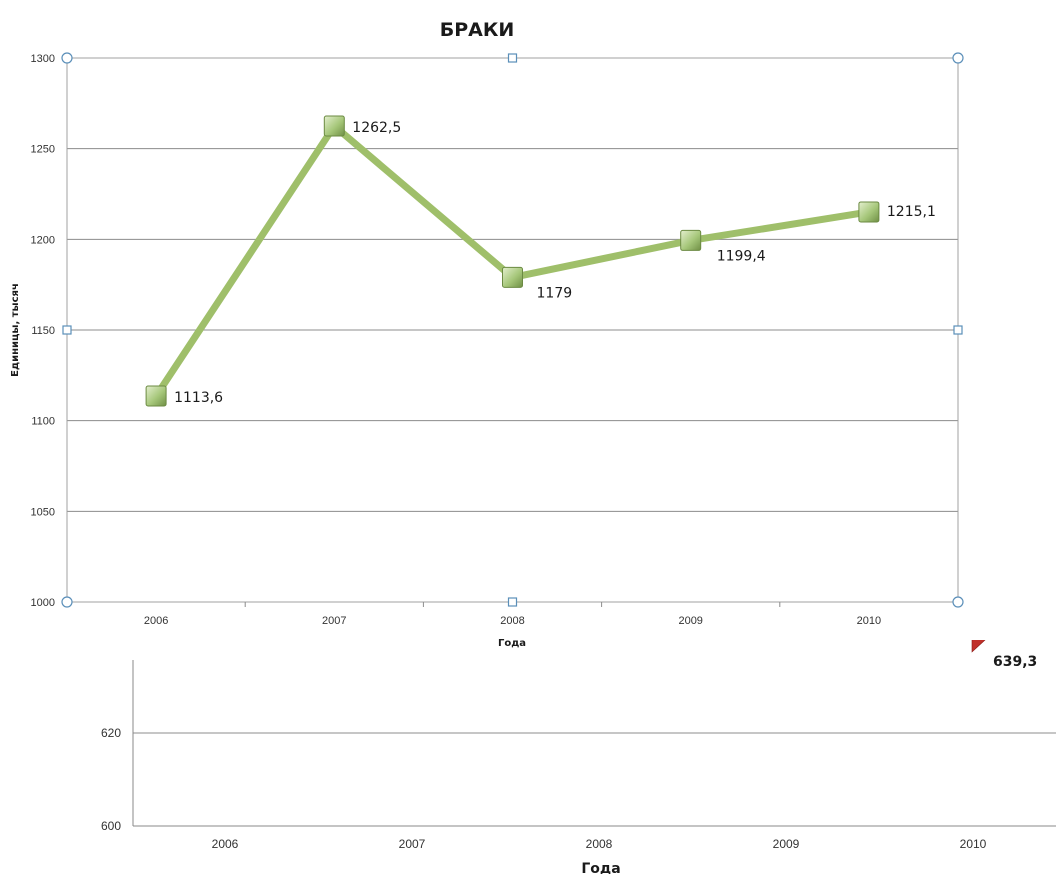  Describe the element at coordinates (225, 844) in the screenshot. I see `background-chart-x-tick-2006: 2006` at that location.